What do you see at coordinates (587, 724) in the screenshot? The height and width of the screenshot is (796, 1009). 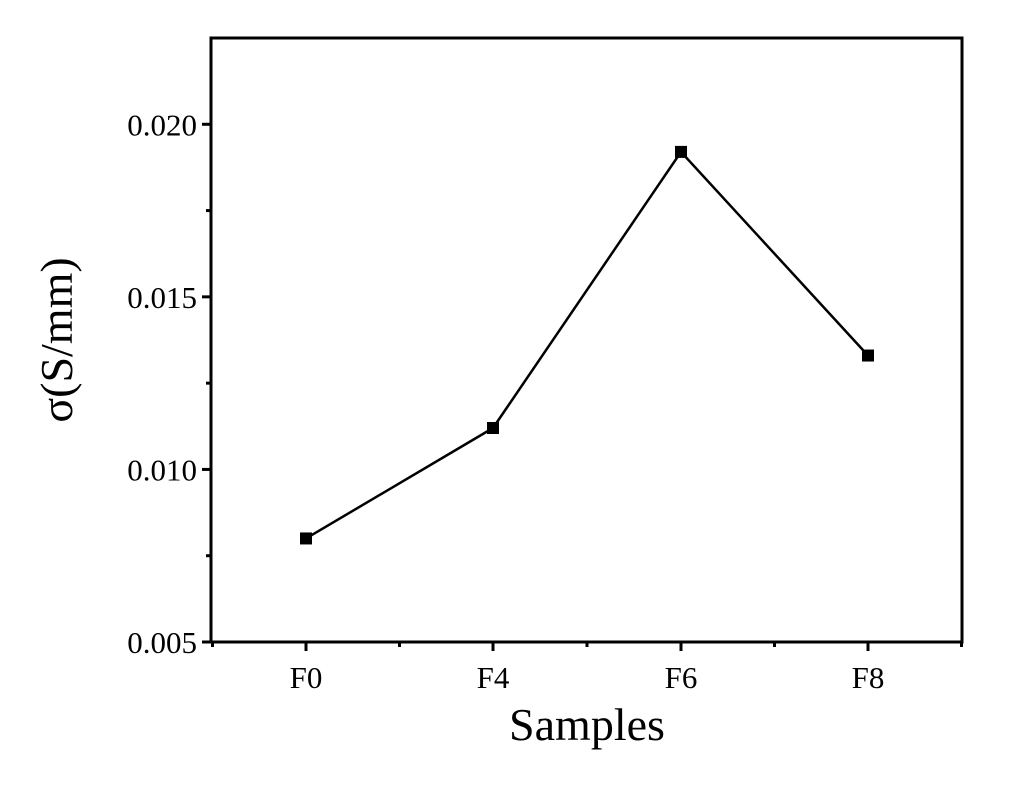 I see `x-axis-title: Samples` at bounding box center [587, 724].